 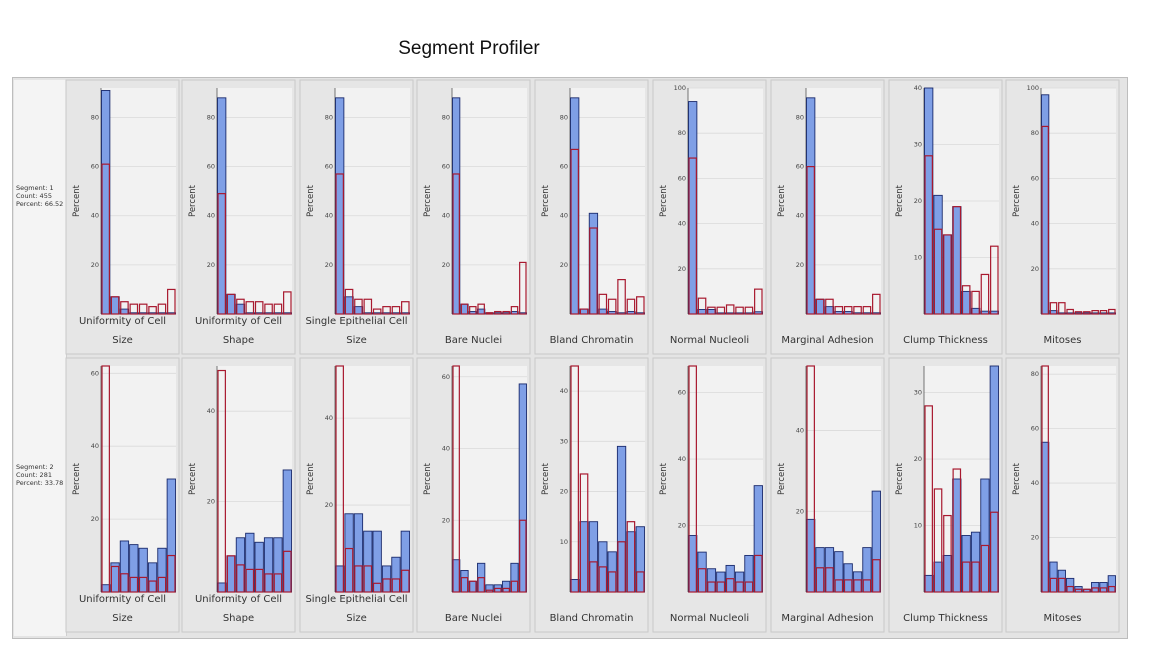 What do you see at coordinates (39, 196) in the screenshot?
I see `segment-1-info: Segment: 1 Count: 455 Percent: 66.52` at bounding box center [39, 196].